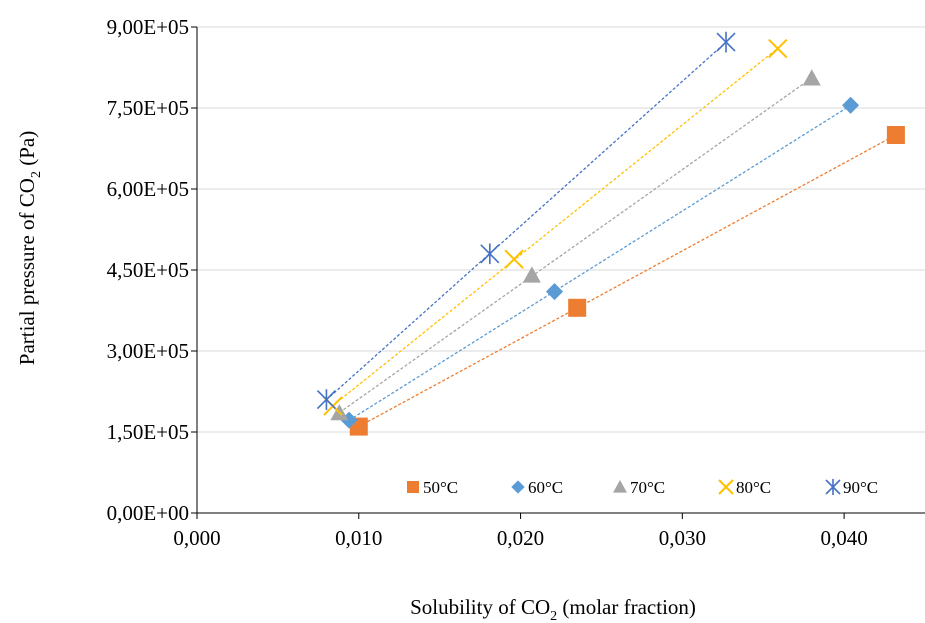 The image size is (925, 623). What do you see at coordinates (860, 487) in the screenshot?
I see `legend-label: 90°C` at bounding box center [860, 487].